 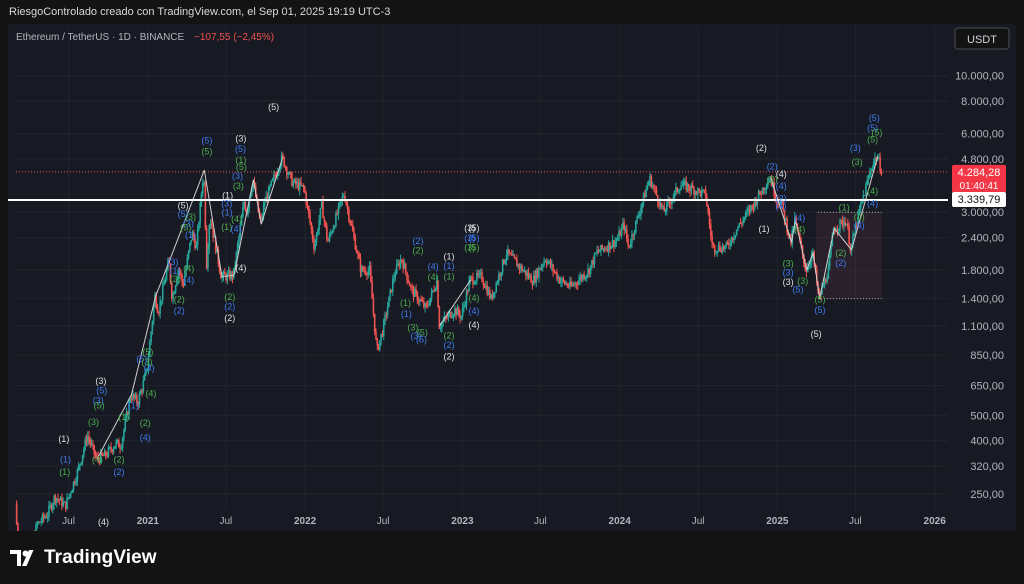 I want to click on level-badge: 3.339,79, so click(x=979, y=200).